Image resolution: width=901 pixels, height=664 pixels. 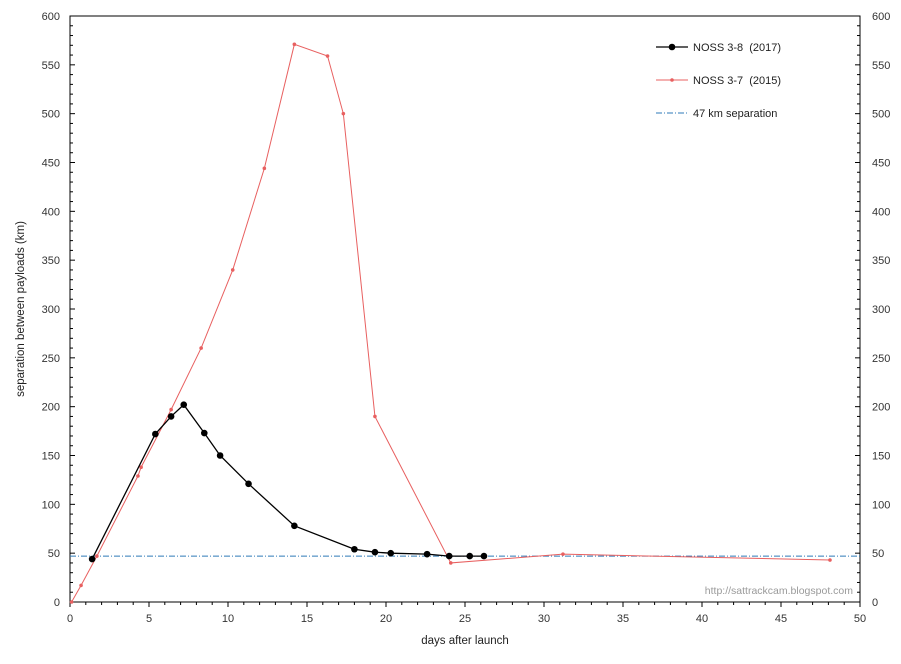 What do you see at coordinates (702, 619) in the screenshot?
I see `x-tick-label: 40` at bounding box center [702, 619].